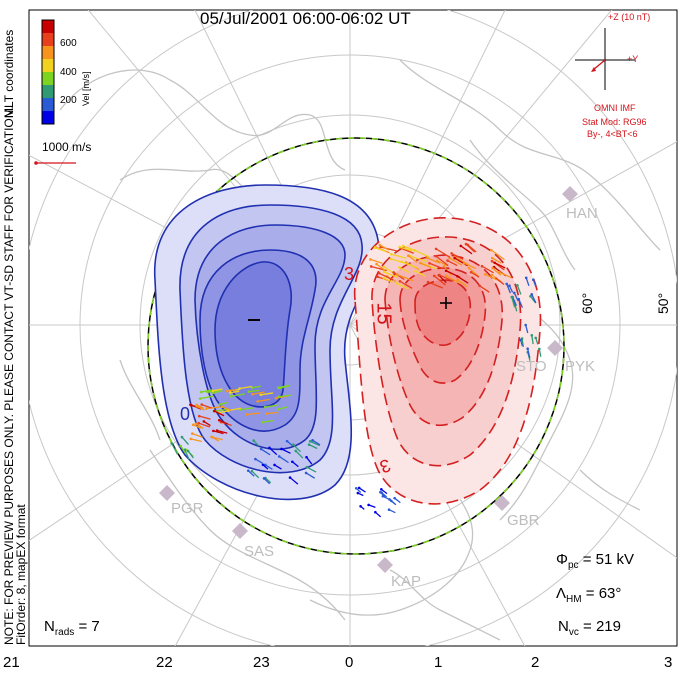  I want to click on stat-lambda-sub: HM, so click(574, 599).